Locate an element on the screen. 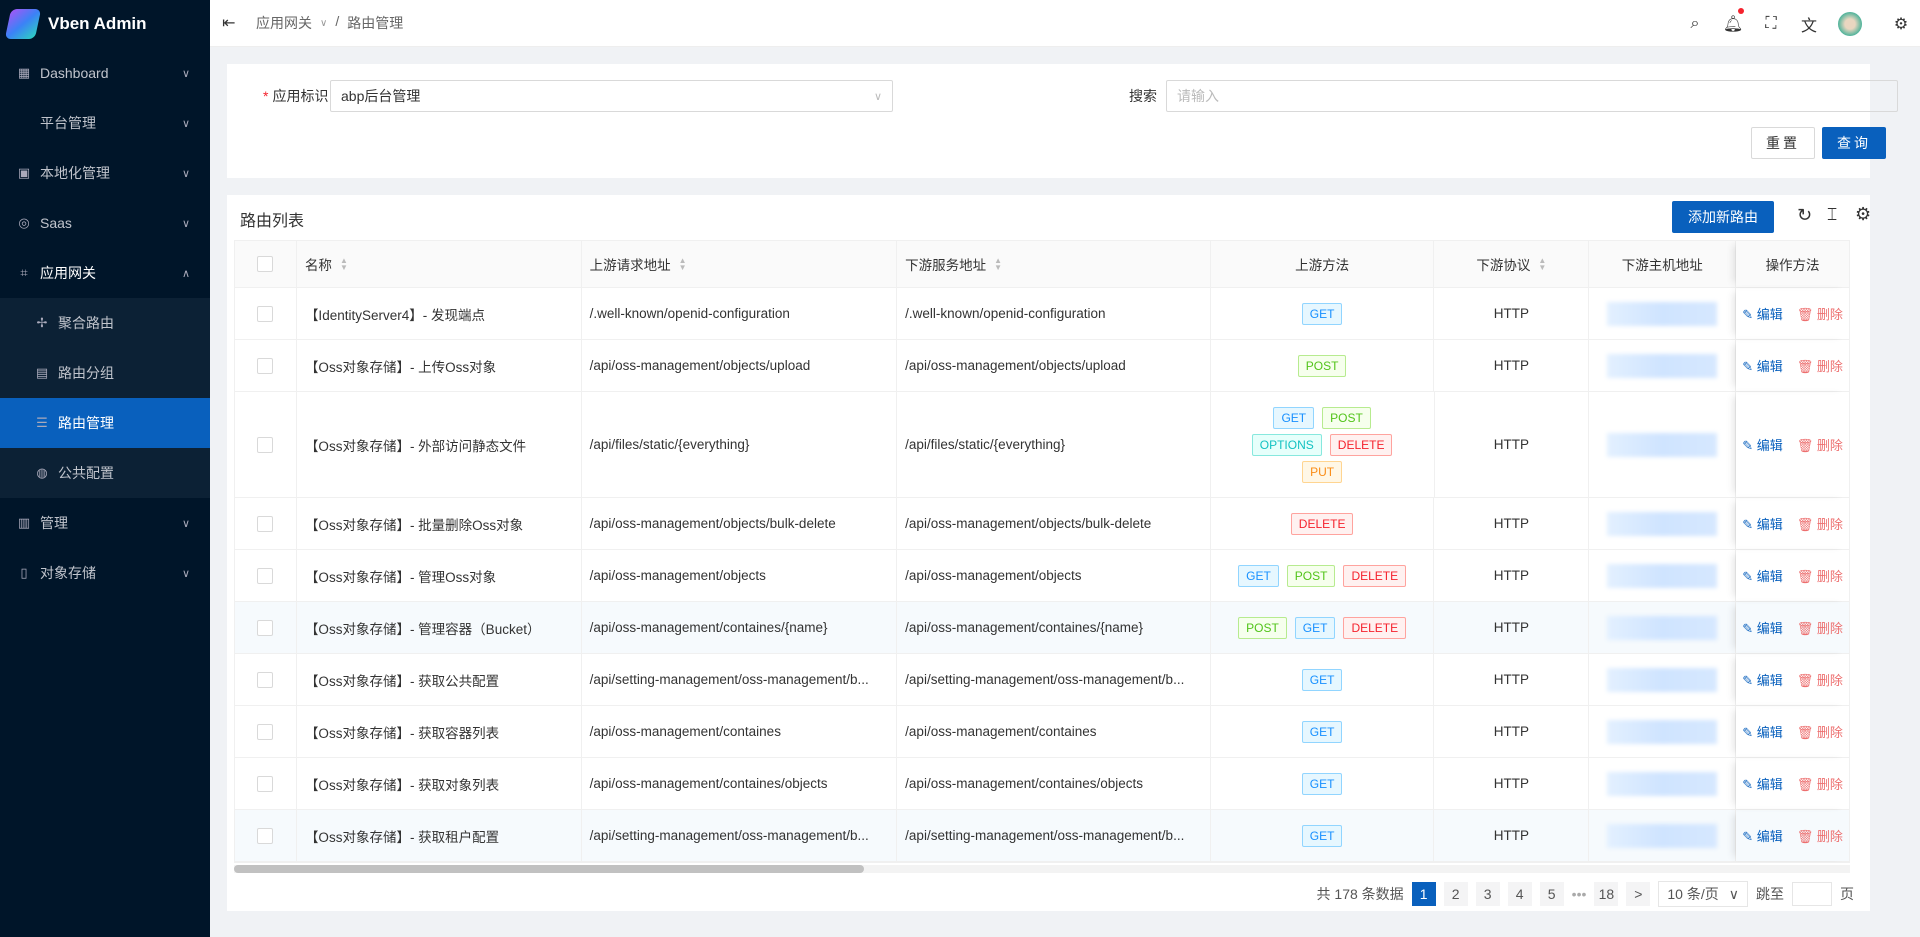 Image resolution: width=1920 pixels, height=937 pixels. upstream-methods: POST GET DELETE is located at coordinates (1323, 627).